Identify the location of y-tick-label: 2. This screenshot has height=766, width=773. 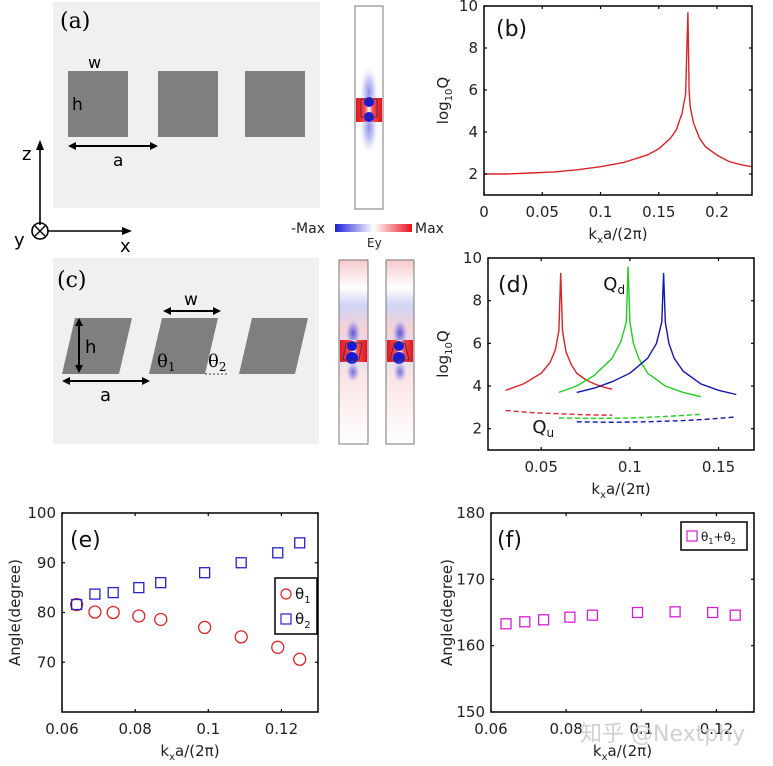
(473, 174).